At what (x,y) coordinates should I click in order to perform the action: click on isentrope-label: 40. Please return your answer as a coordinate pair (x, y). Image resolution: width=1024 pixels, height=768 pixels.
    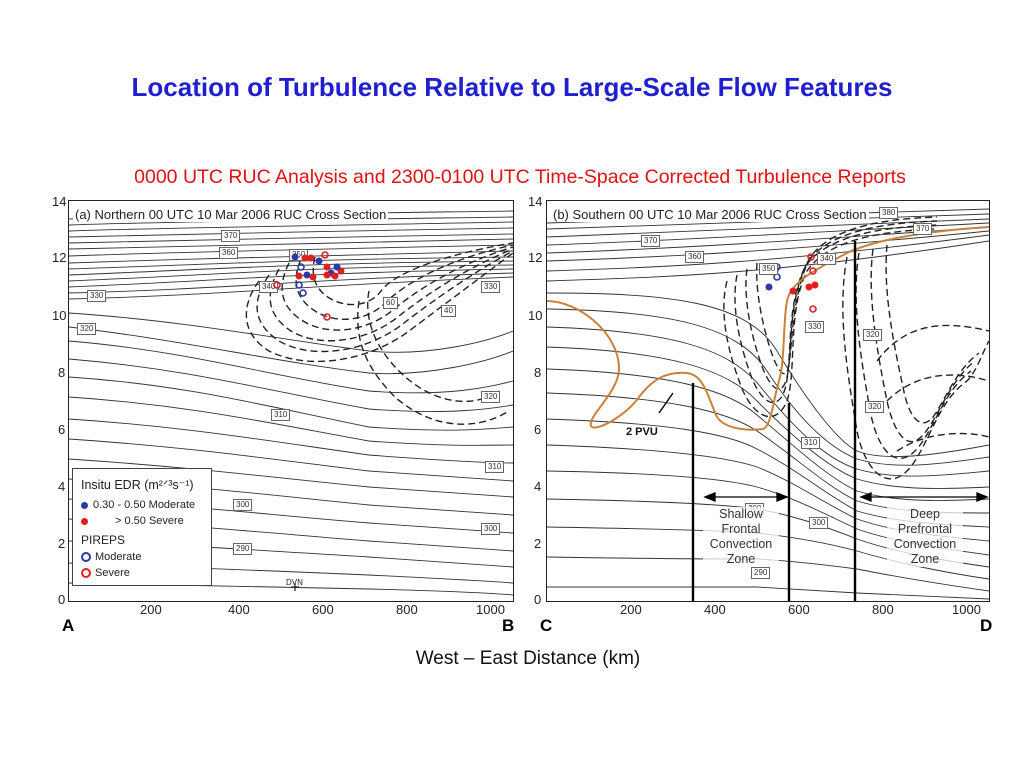
    Looking at the image, I should click on (448, 311).